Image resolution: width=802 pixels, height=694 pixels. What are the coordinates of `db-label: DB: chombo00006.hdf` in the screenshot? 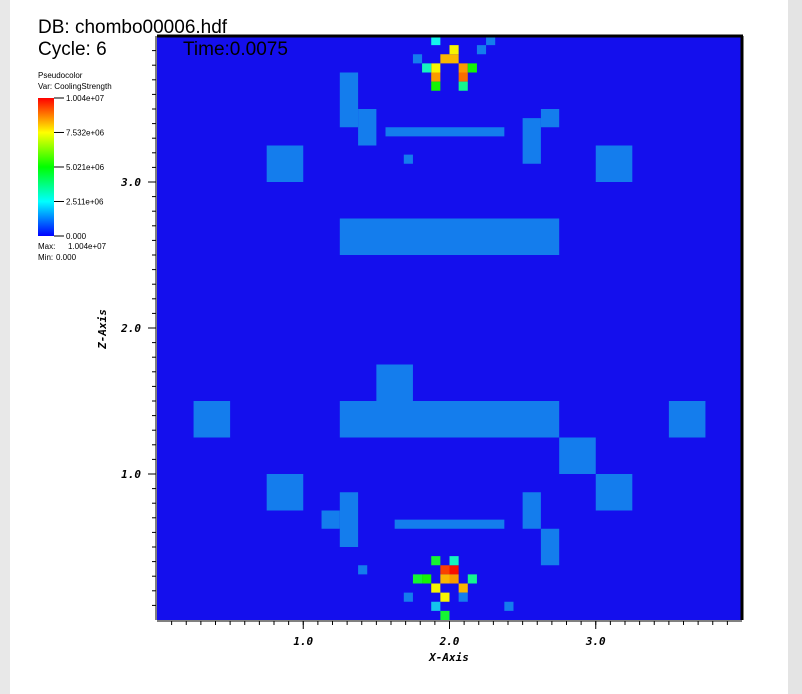 It's located at (133, 27).